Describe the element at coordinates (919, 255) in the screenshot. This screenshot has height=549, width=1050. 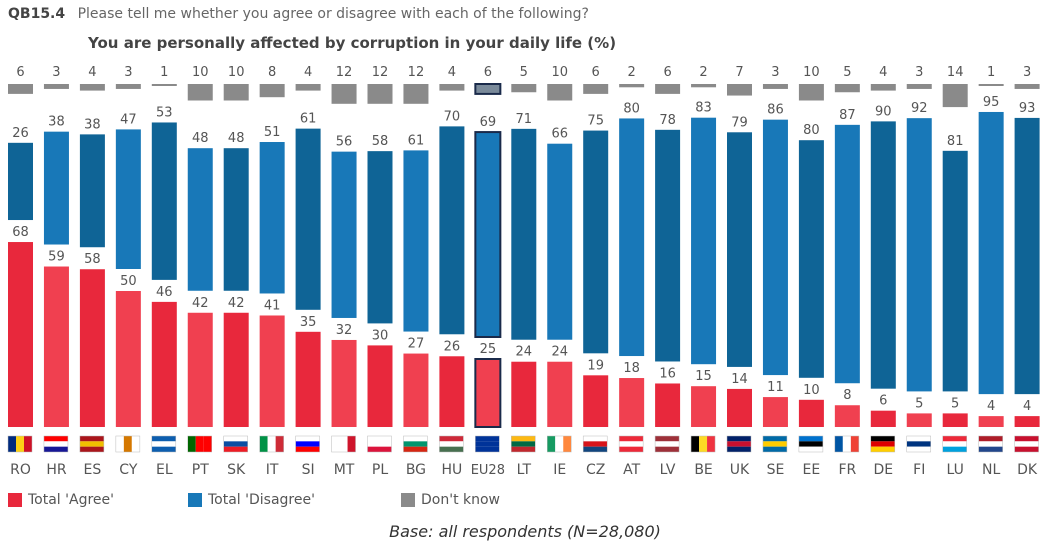
I see `bar-disagree-fi` at that location.